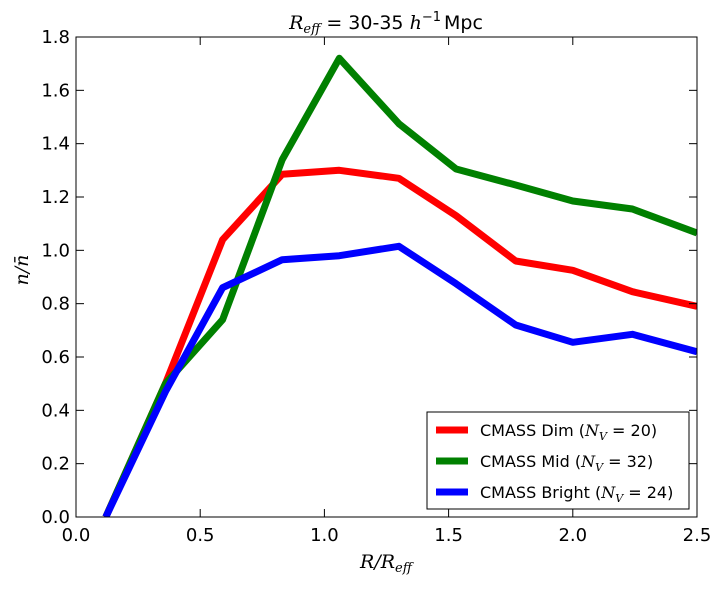 Image resolution: width=720 pixels, height=591 pixels. Describe the element at coordinates (55, 410) in the screenshot. I see `y-tick-label: 0.4` at that location.